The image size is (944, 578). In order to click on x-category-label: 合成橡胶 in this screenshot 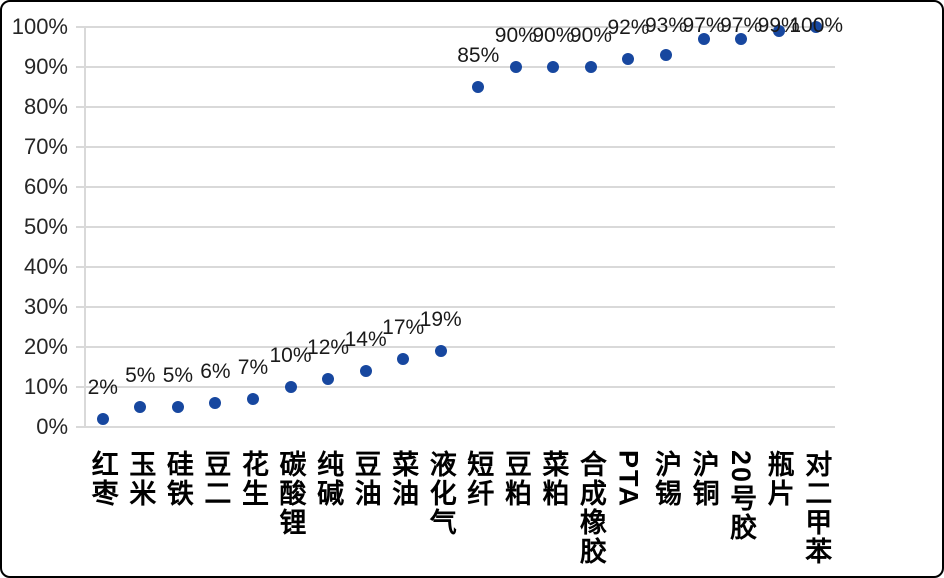, I will do `click(590, 508)`.